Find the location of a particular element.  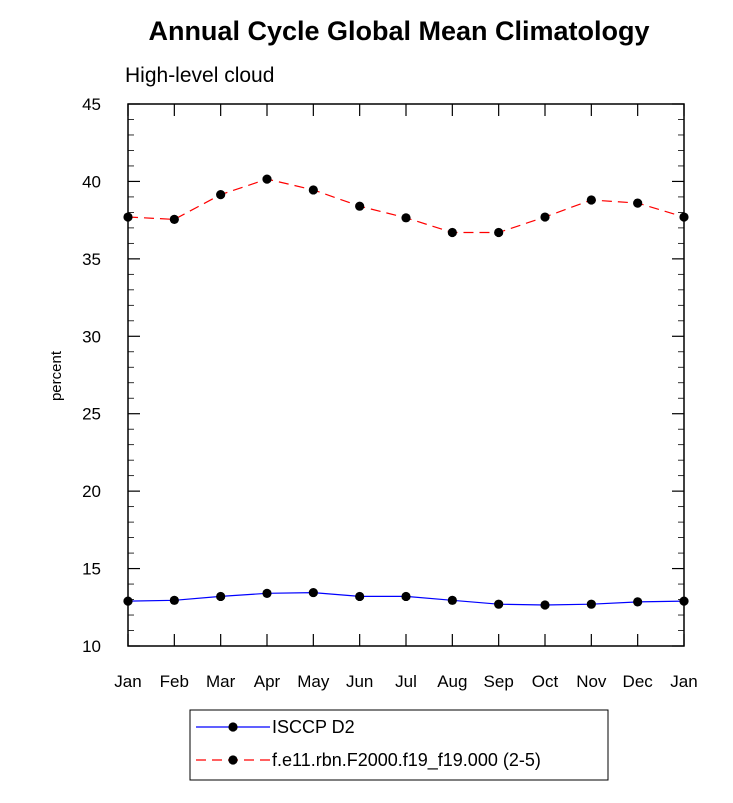

y-tick-label: 35 is located at coordinates (91, 259).